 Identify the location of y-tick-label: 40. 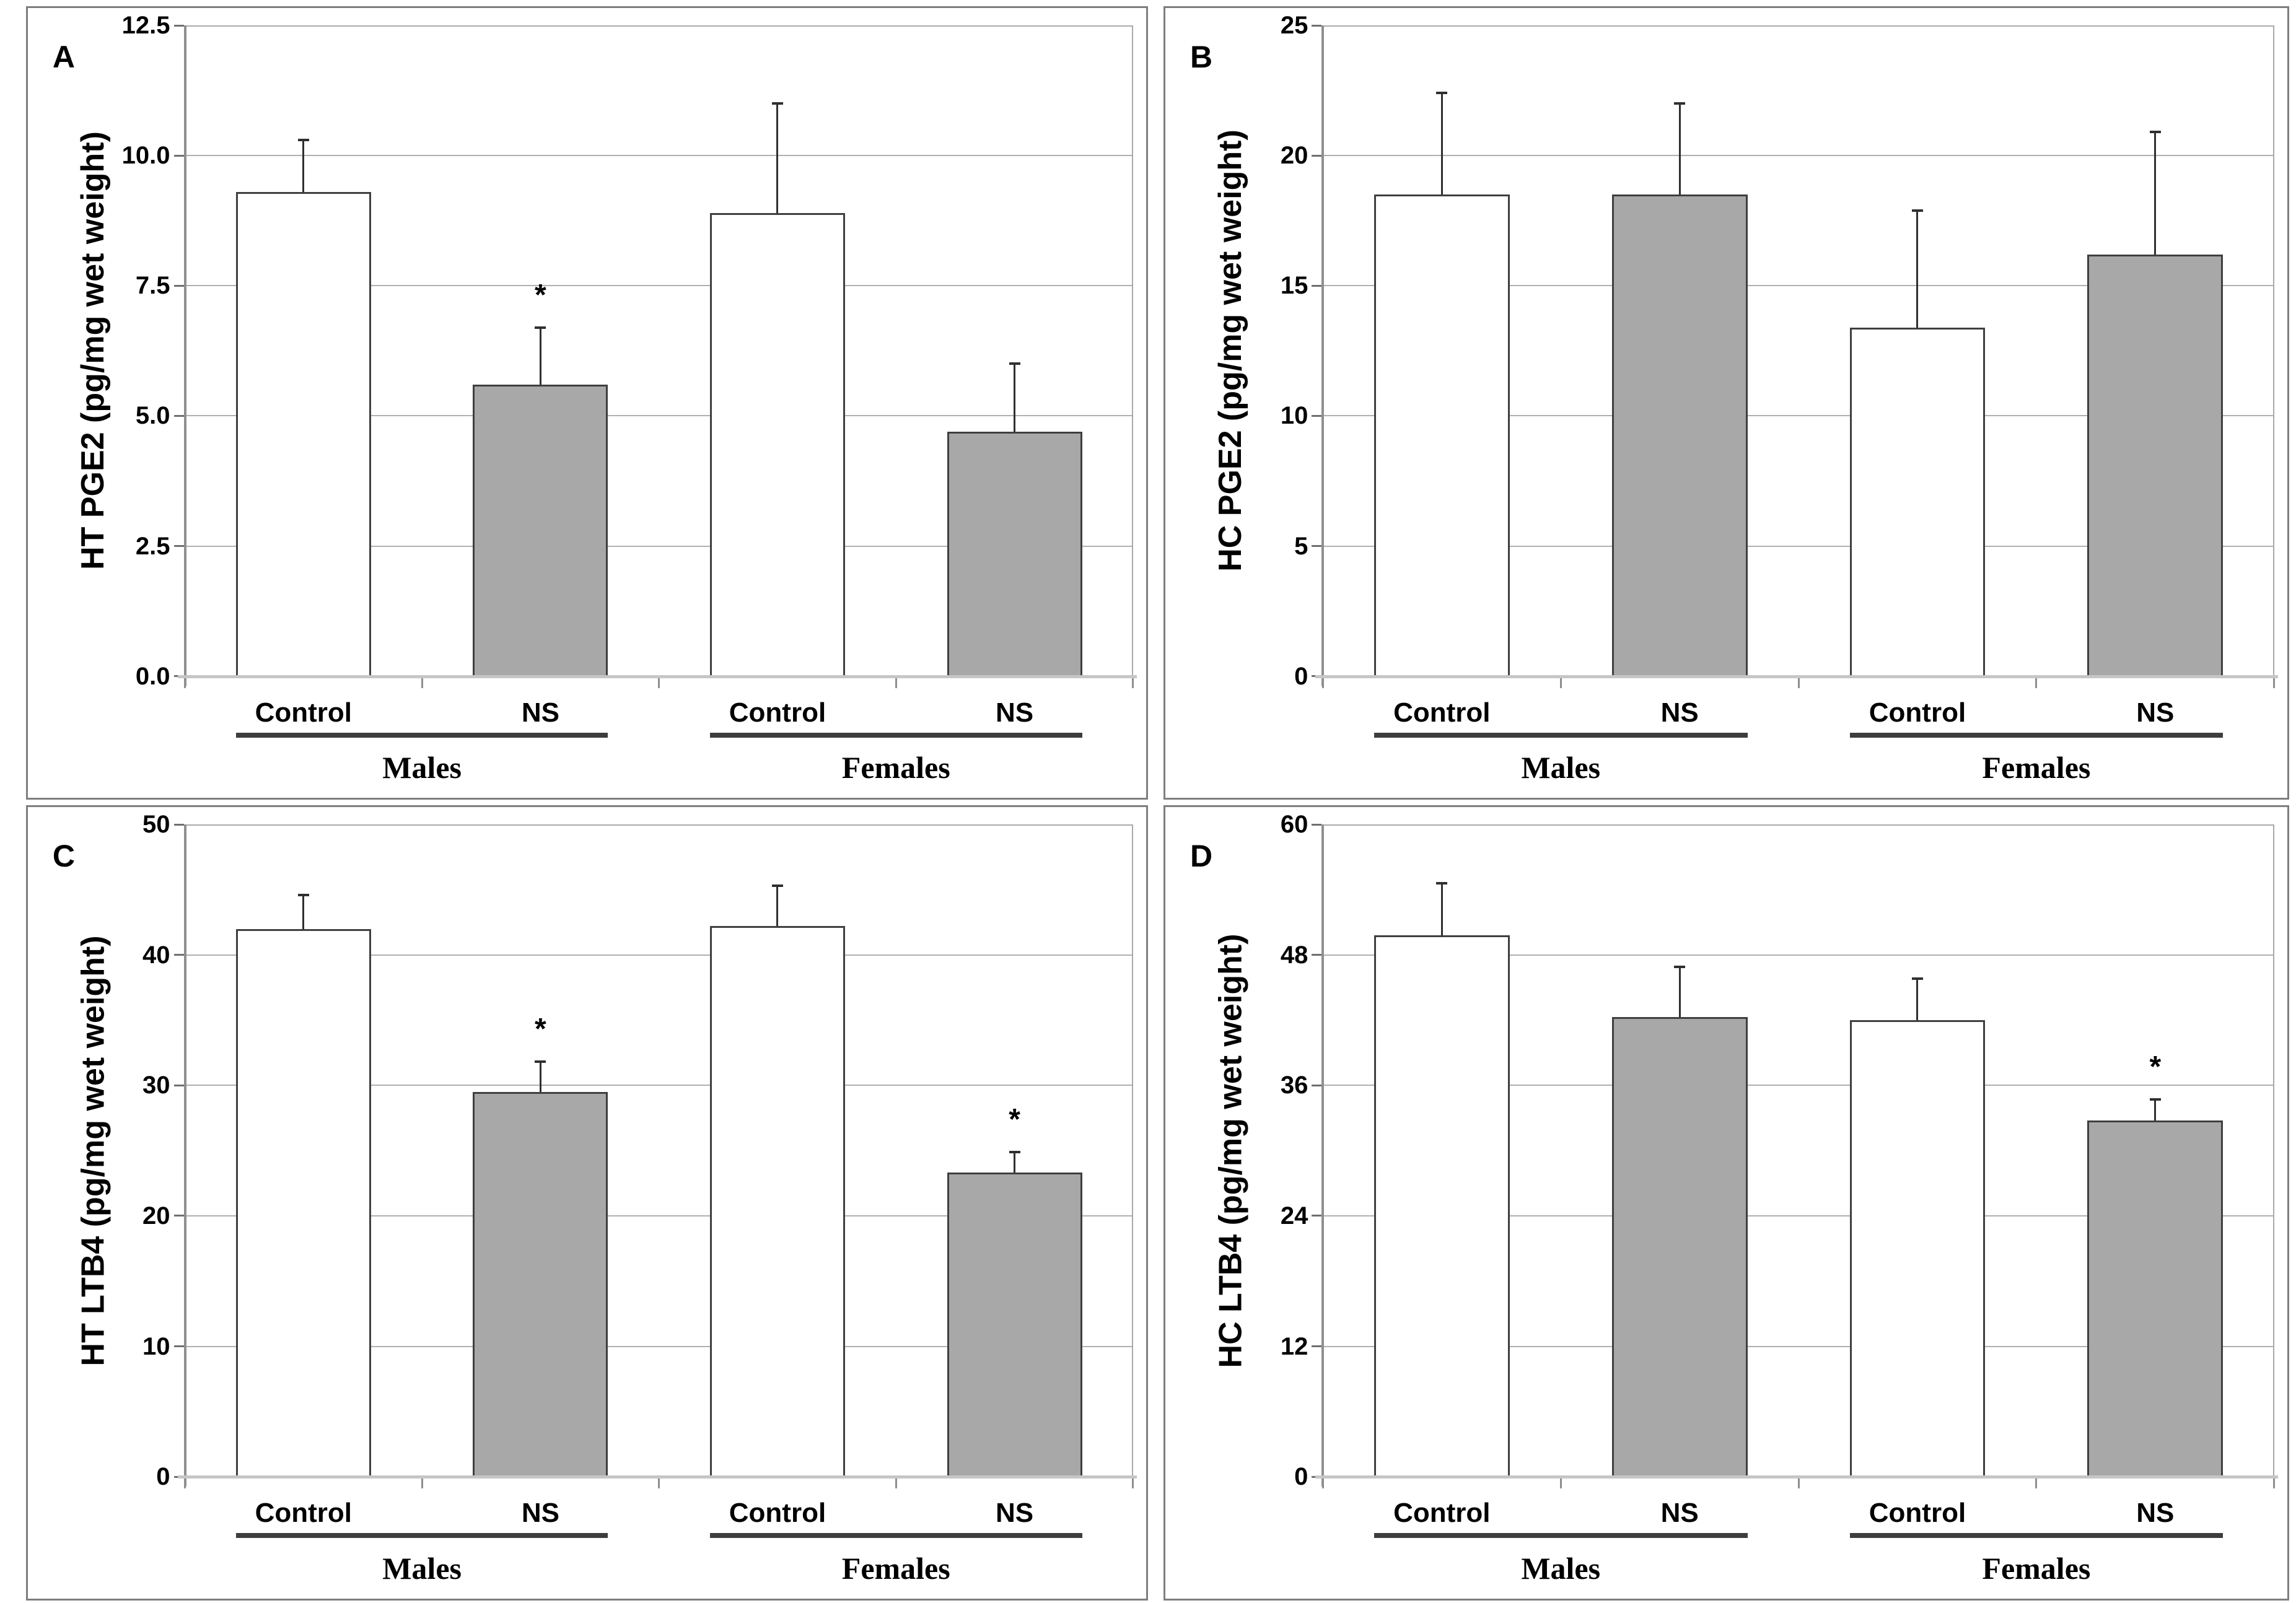
(156, 955).